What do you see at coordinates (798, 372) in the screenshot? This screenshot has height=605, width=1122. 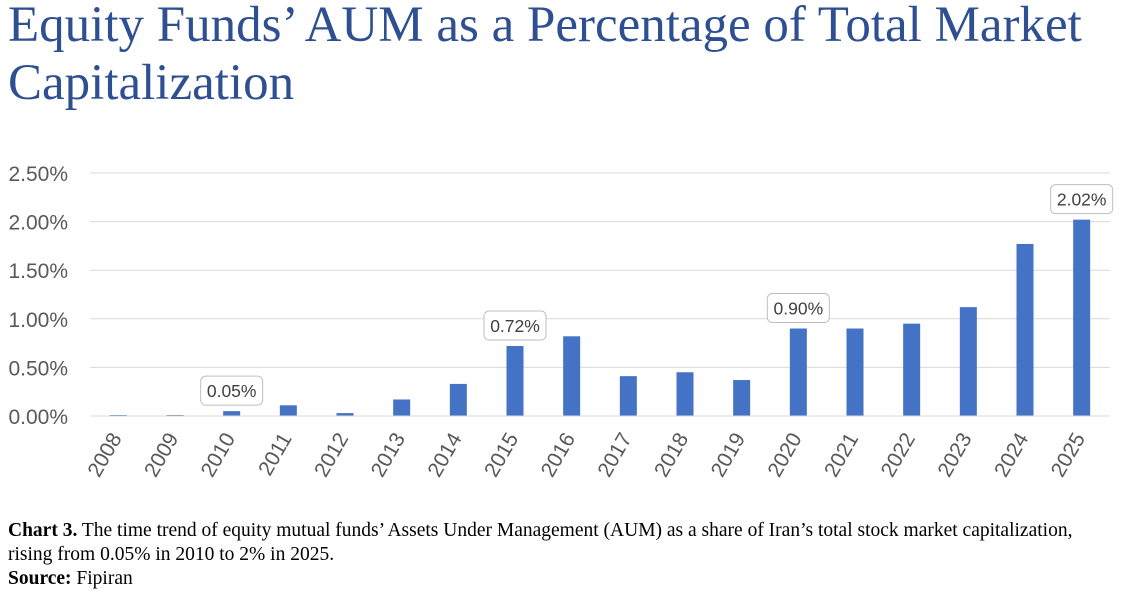 I see `bar-2020` at bounding box center [798, 372].